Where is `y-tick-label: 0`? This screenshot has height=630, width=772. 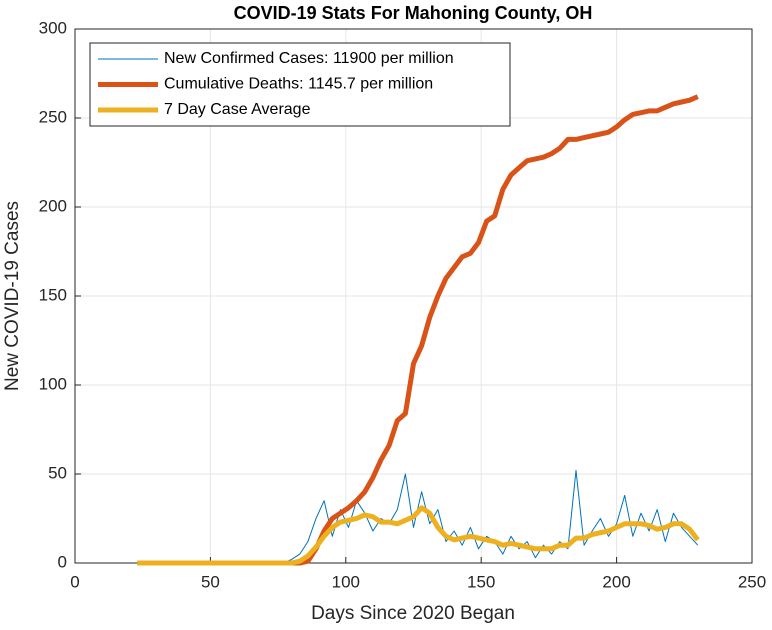
y-tick-label: 0 is located at coordinates (62, 561).